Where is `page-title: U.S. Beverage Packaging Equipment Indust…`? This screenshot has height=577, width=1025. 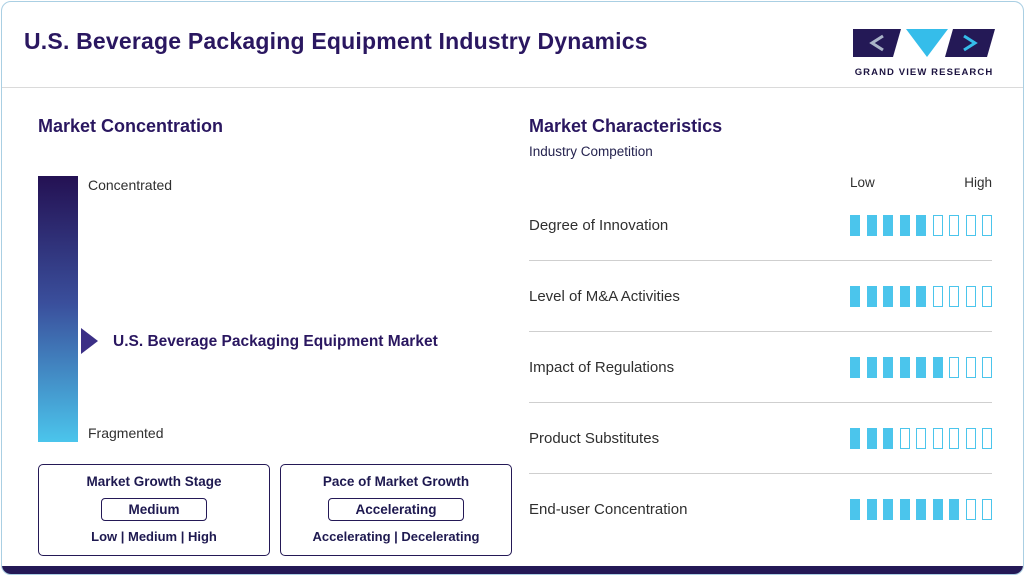 page-title: U.S. Beverage Packaging Equipment Indust… is located at coordinates (336, 41).